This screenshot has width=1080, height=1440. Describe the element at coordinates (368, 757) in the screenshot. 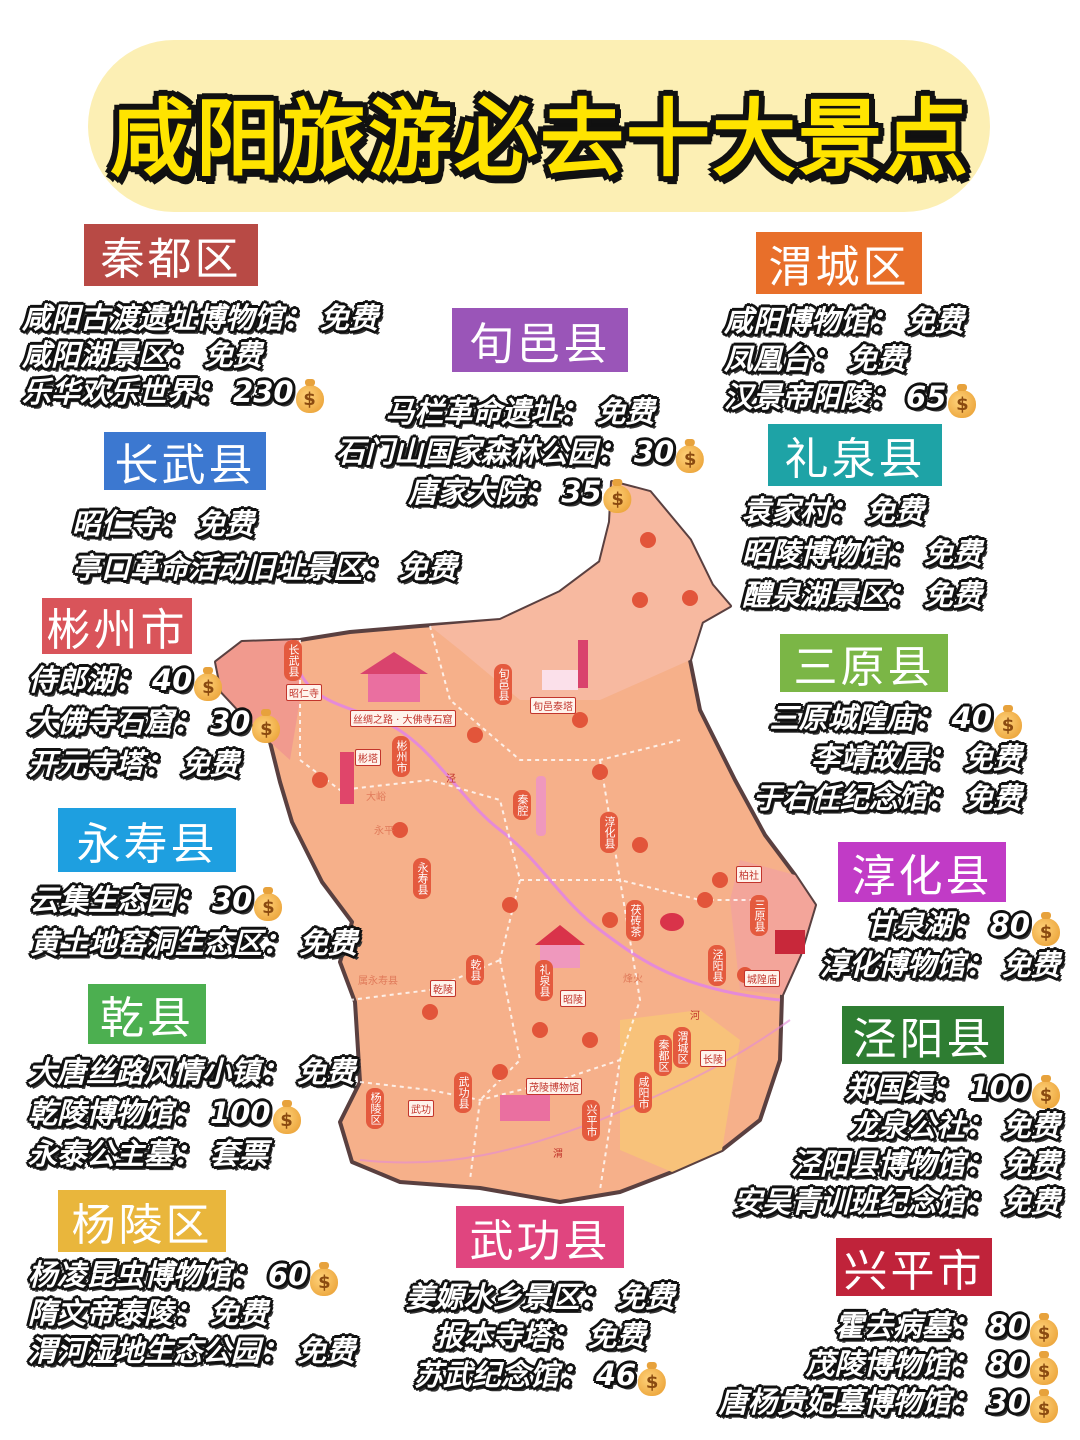

I see `map-place-label: 彬塔` at that location.